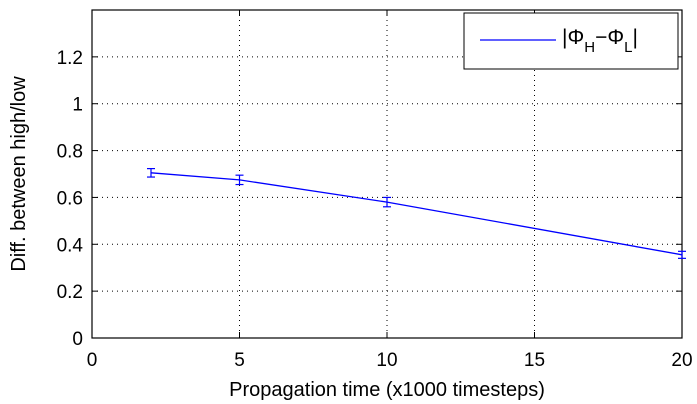  Describe the element at coordinates (628, 47) in the screenshot. I see `legend-label-sub-l: L` at that location.